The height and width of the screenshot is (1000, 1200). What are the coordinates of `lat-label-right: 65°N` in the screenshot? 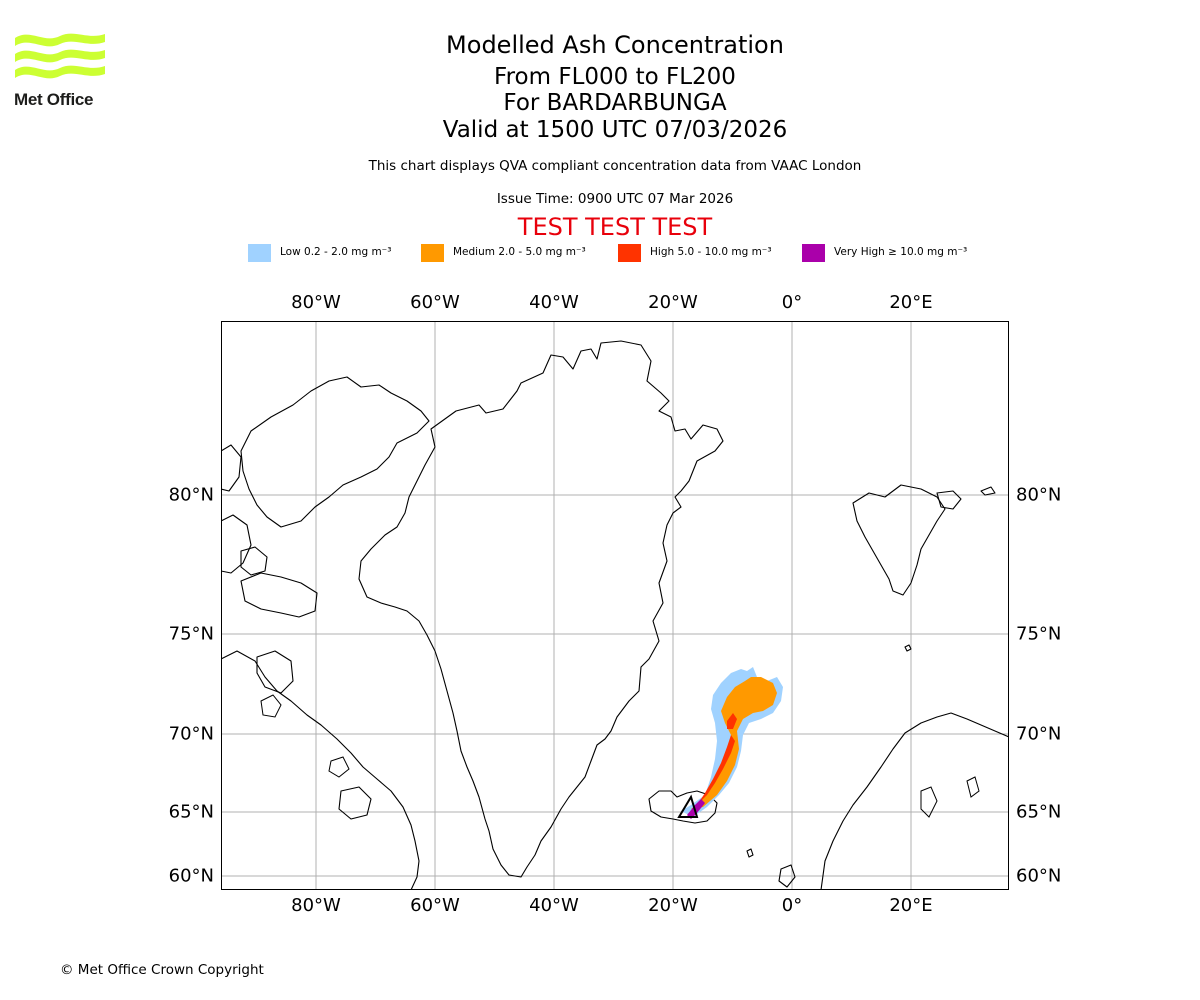 It's located at (1039, 812).